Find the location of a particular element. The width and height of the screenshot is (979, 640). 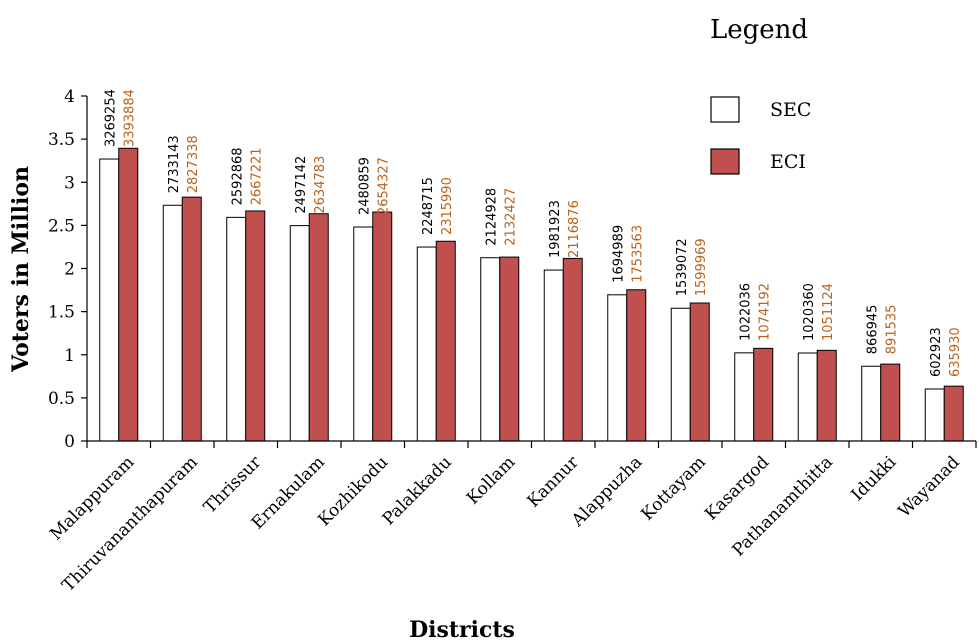

data-label-sec: 2733143 is located at coordinates (174, 164).